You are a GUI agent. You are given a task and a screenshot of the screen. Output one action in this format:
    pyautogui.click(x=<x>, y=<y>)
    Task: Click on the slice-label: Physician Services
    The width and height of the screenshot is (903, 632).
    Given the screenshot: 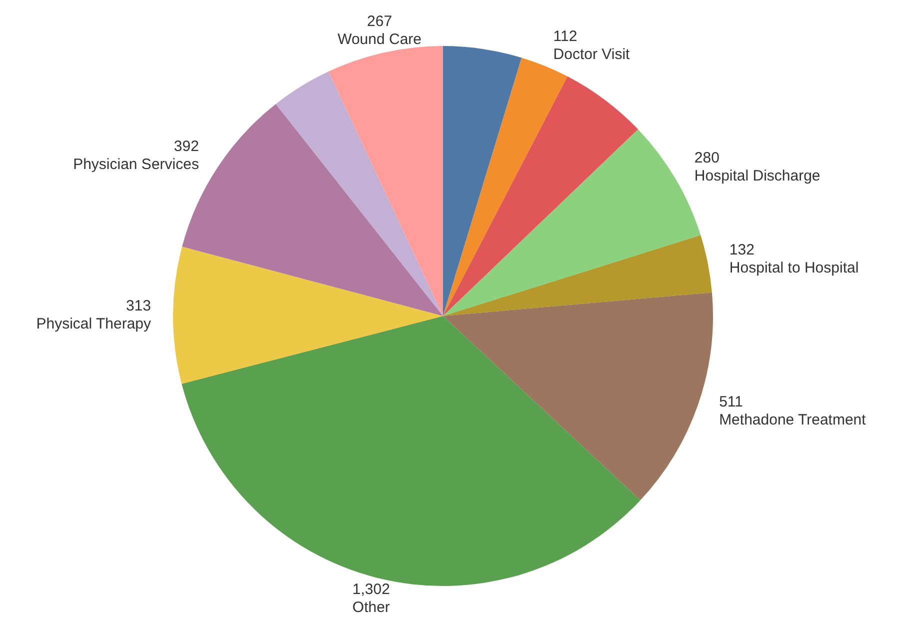 What is the action you would take?
    pyautogui.click(x=136, y=164)
    